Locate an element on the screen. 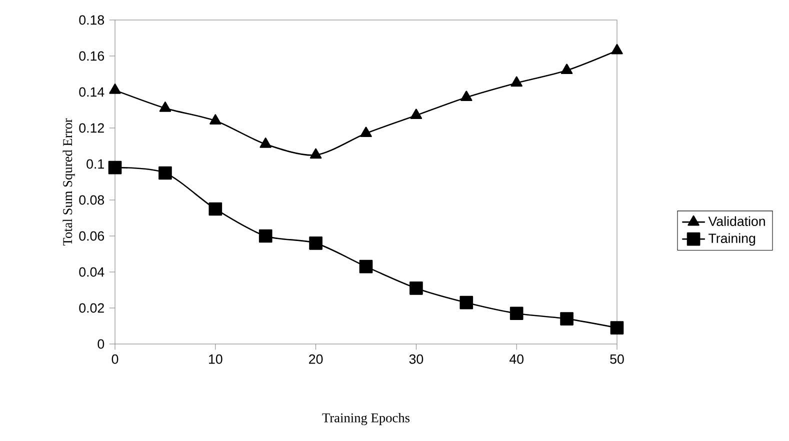  y-tick-label: 0.14 is located at coordinates (91, 92).